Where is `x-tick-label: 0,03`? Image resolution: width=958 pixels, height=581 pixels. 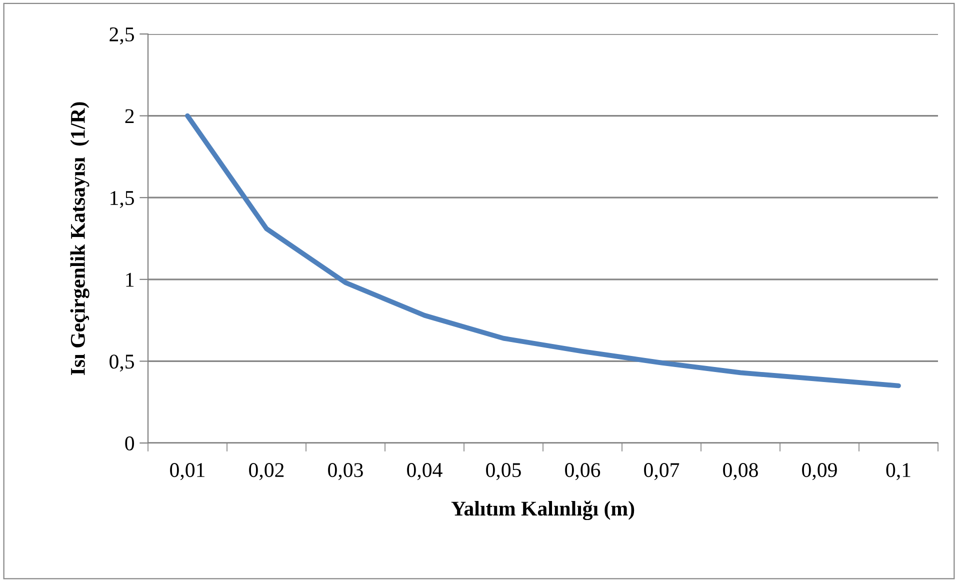 x-tick-label: 0,03 is located at coordinates (345, 471).